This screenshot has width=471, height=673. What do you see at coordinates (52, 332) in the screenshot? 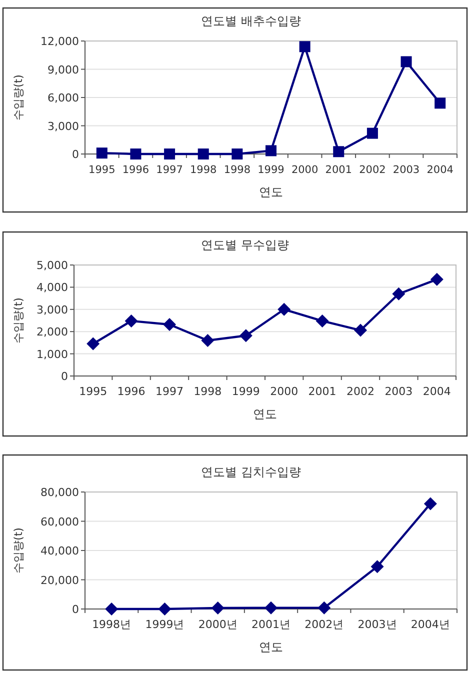
I see `y-tick-label: 2,000` at bounding box center [52, 332].